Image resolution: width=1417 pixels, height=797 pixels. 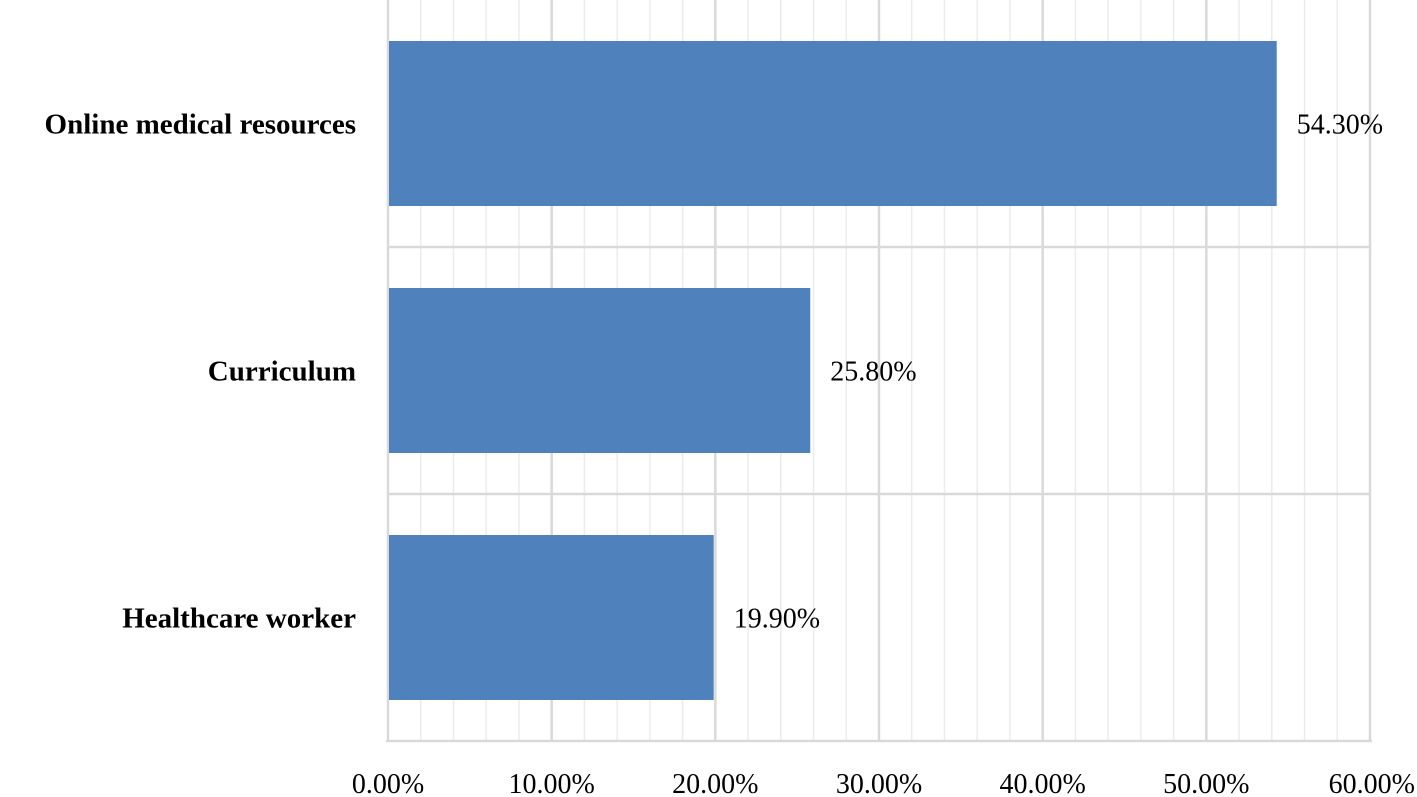 I want to click on category-label: Curriculum, so click(x=282, y=372).